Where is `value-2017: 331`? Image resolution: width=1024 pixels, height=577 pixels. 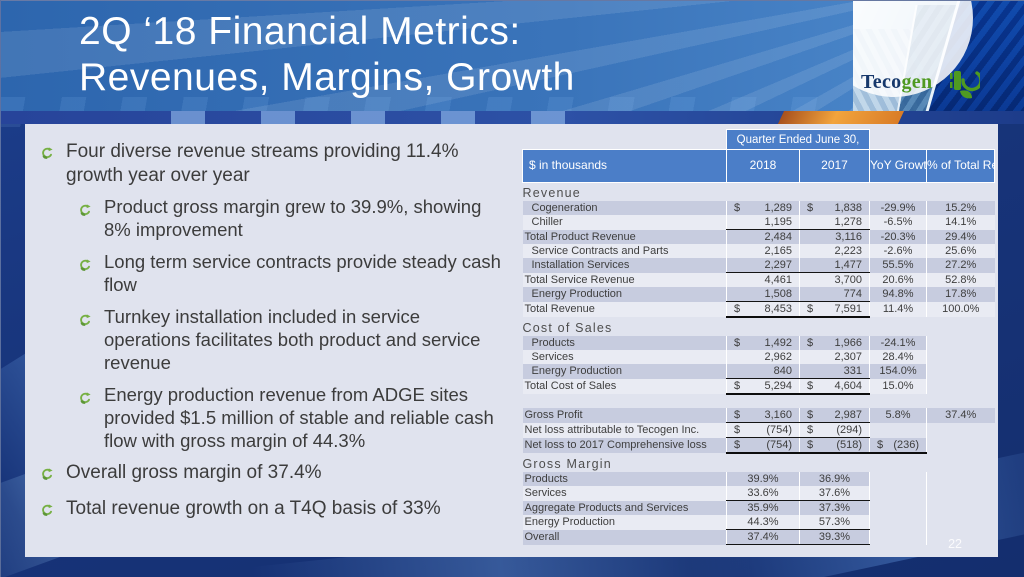 value-2017: 331 is located at coordinates (834, 371).